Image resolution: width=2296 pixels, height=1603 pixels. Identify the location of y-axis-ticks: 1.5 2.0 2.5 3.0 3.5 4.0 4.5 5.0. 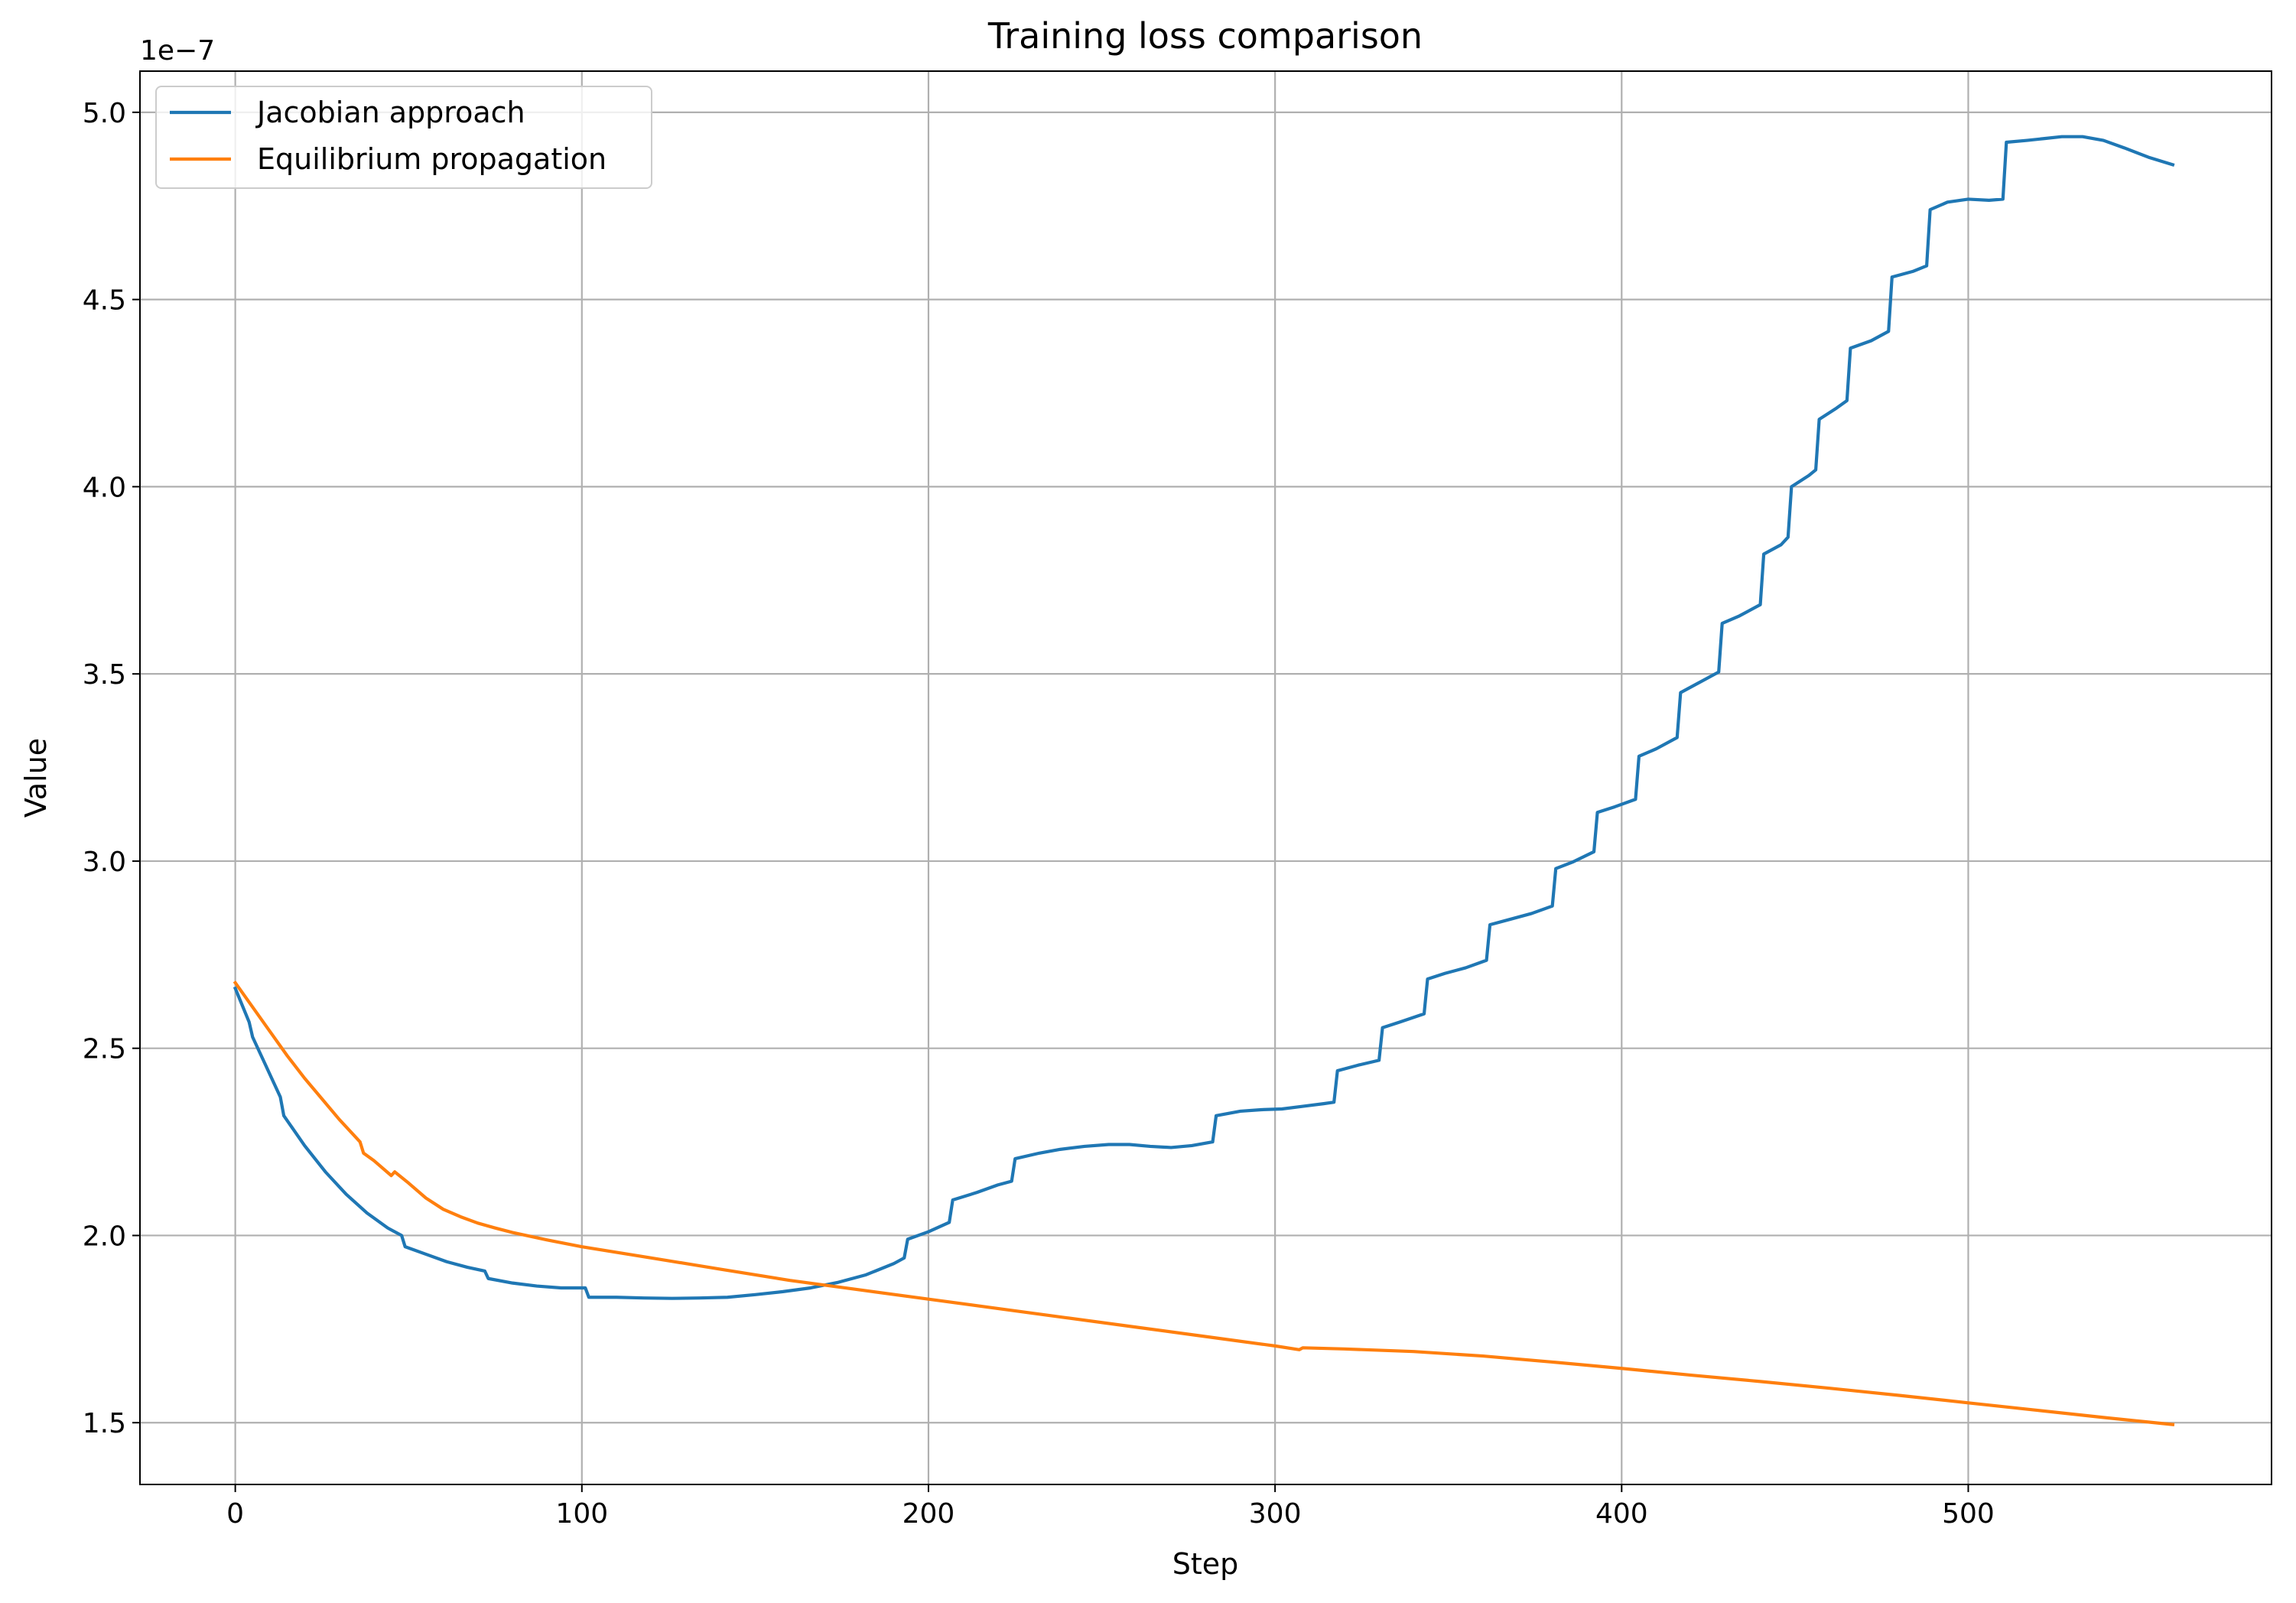
(112, 768).